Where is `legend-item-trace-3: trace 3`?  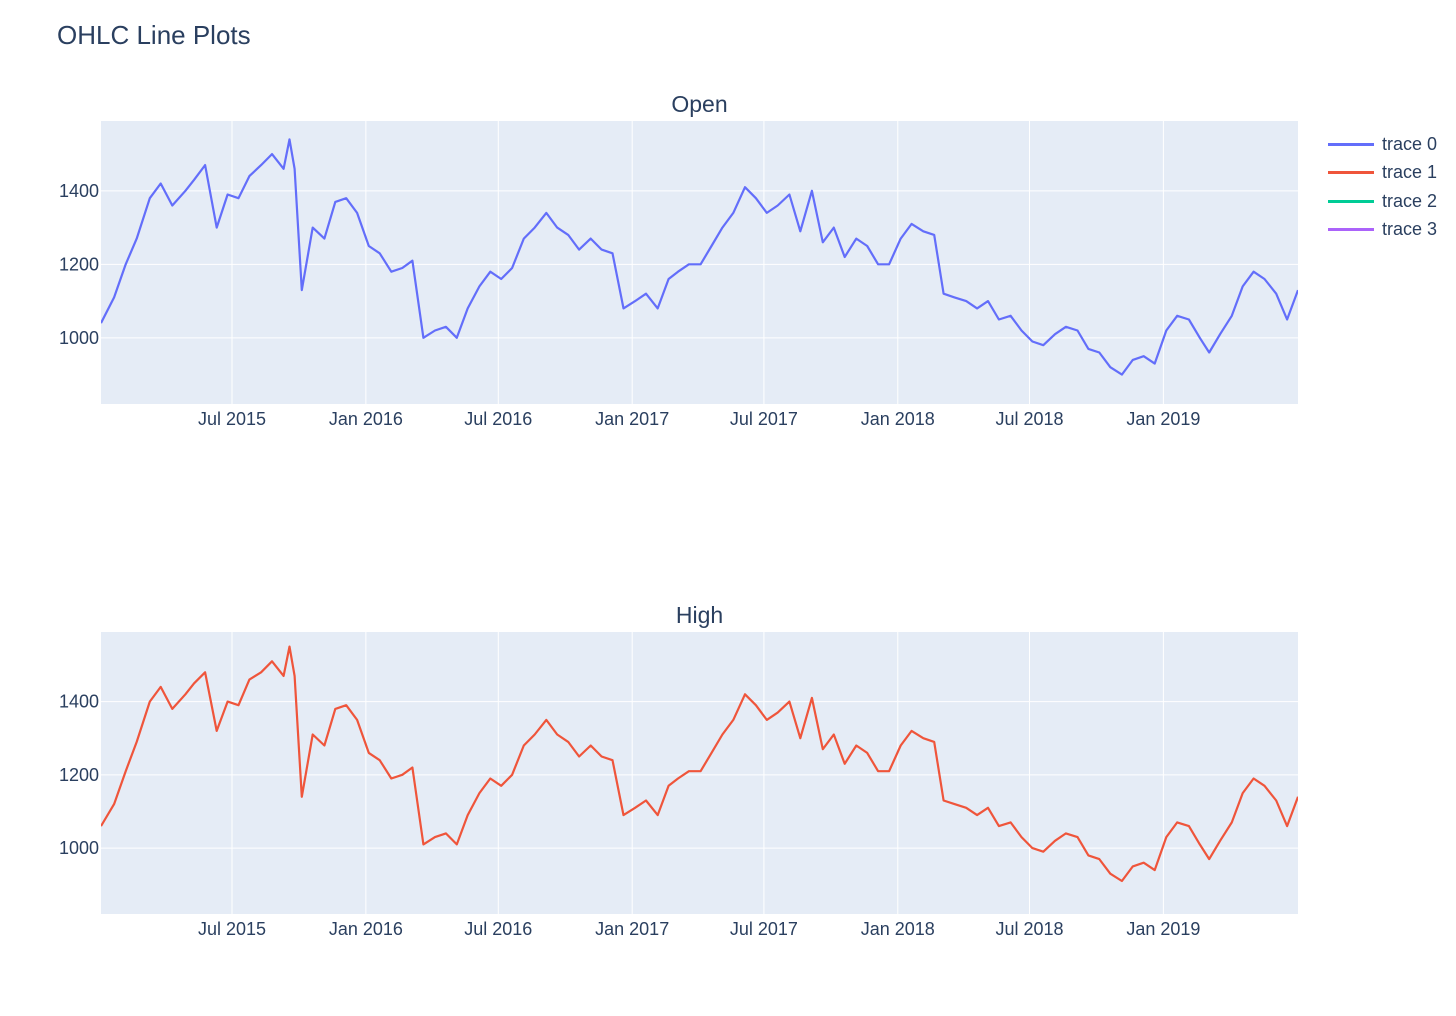 legend-item-trace-3: trace 3 is located at coordinates (1382, 230).